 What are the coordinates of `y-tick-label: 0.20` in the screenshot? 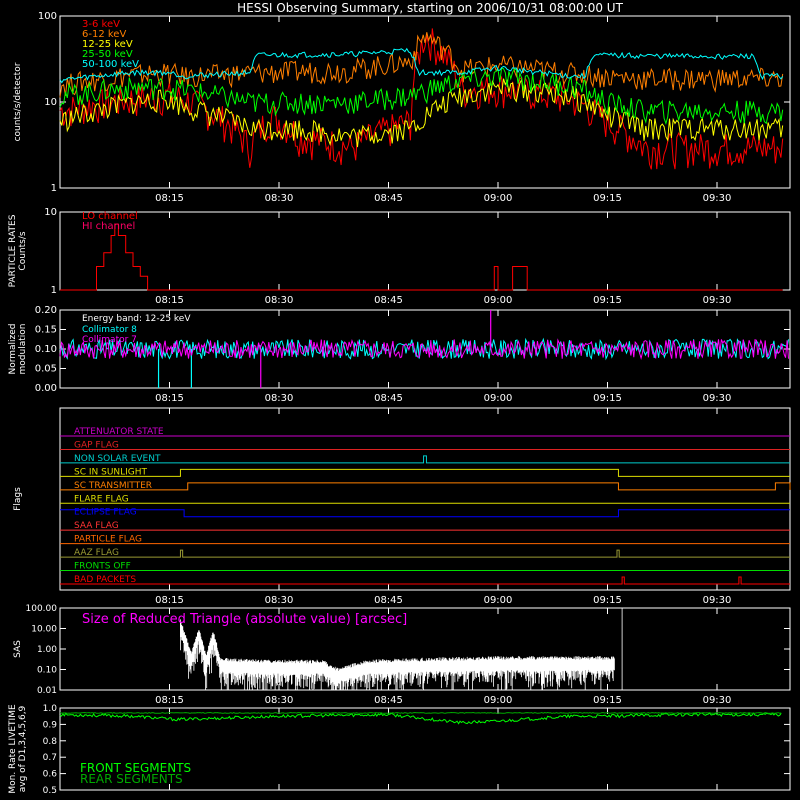 It's located at (46, 310).